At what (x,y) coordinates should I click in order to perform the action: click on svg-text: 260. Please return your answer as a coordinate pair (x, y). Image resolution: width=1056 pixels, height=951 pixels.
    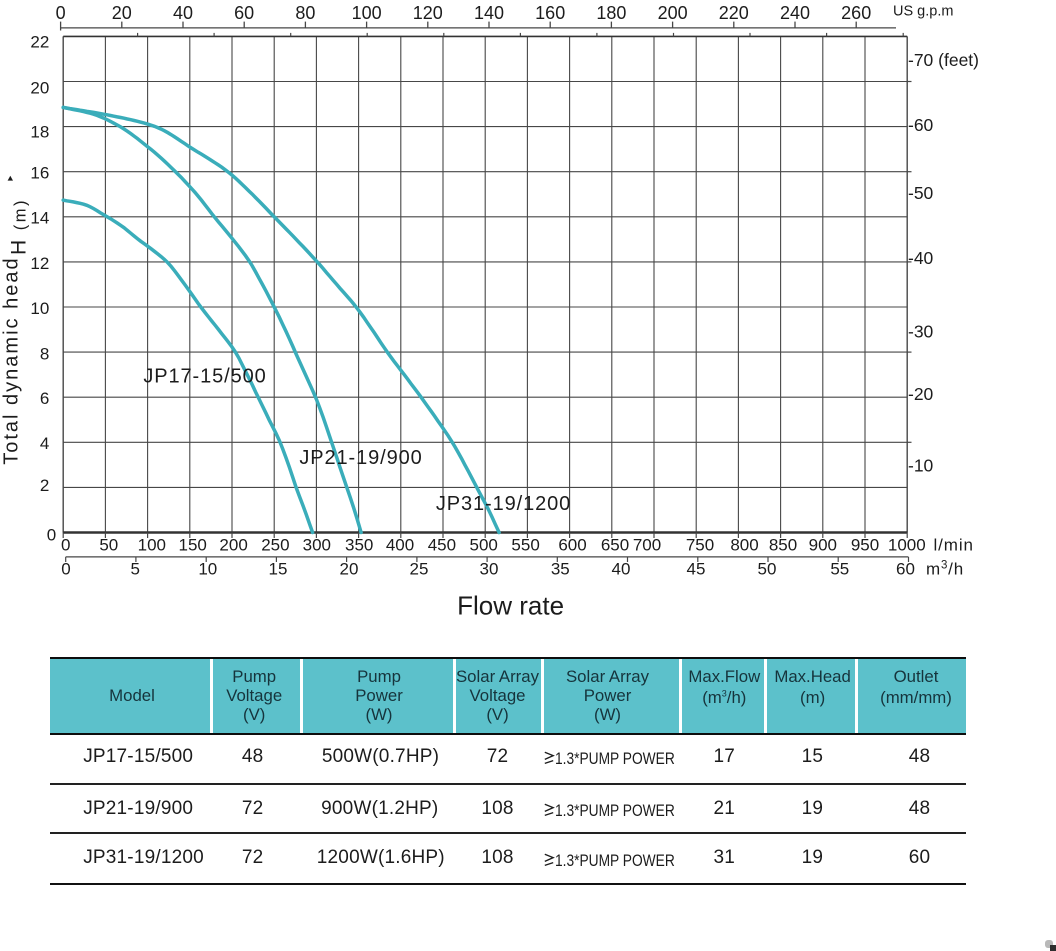
    Looking at the image, I should click on (856, 13).